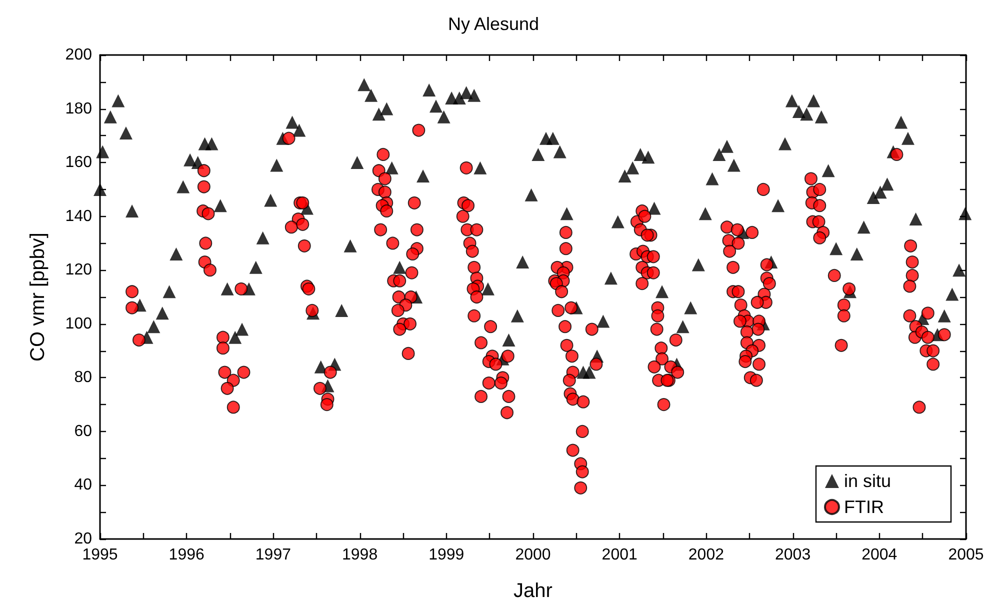 The image size is (987, 611). Describe the element at coordinates (446, 555) in the screenshot. I see `x-tick-label: 1999` at that location.